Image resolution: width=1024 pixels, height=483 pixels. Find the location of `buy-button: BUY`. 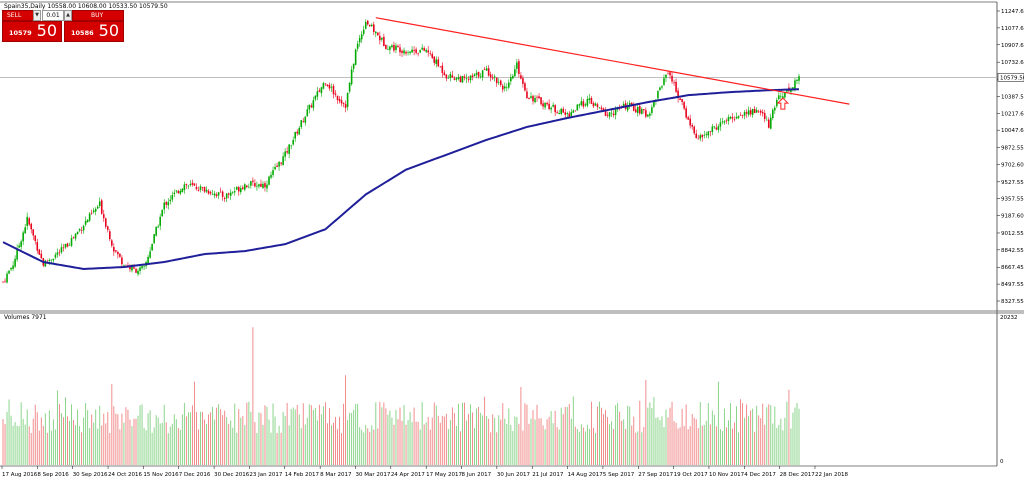

buy-button: BUY is located at coordinates (98, 15).